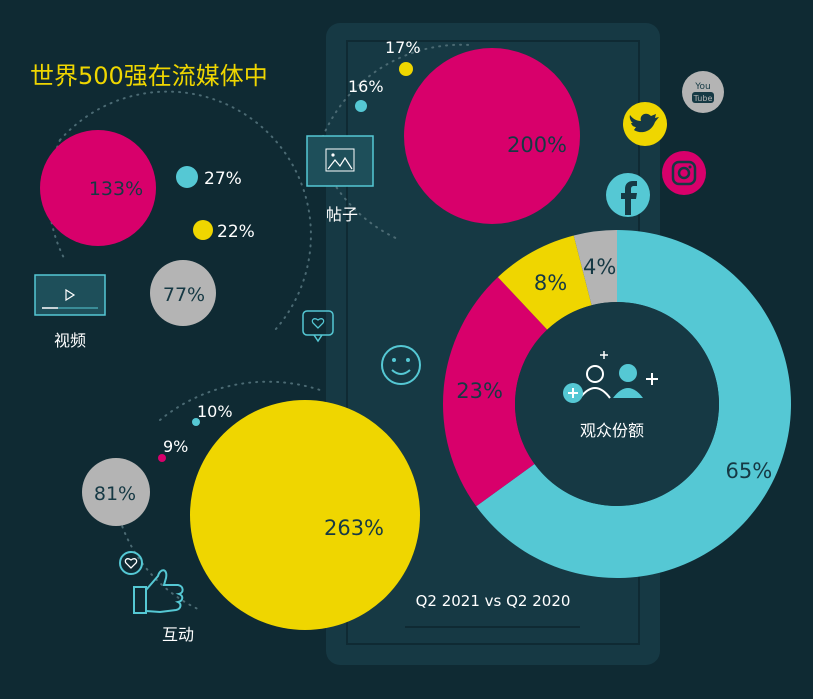 The width and height of the screenshot is (813, 699). I want to click on posts-bubble-yellow, so click(406, 69).